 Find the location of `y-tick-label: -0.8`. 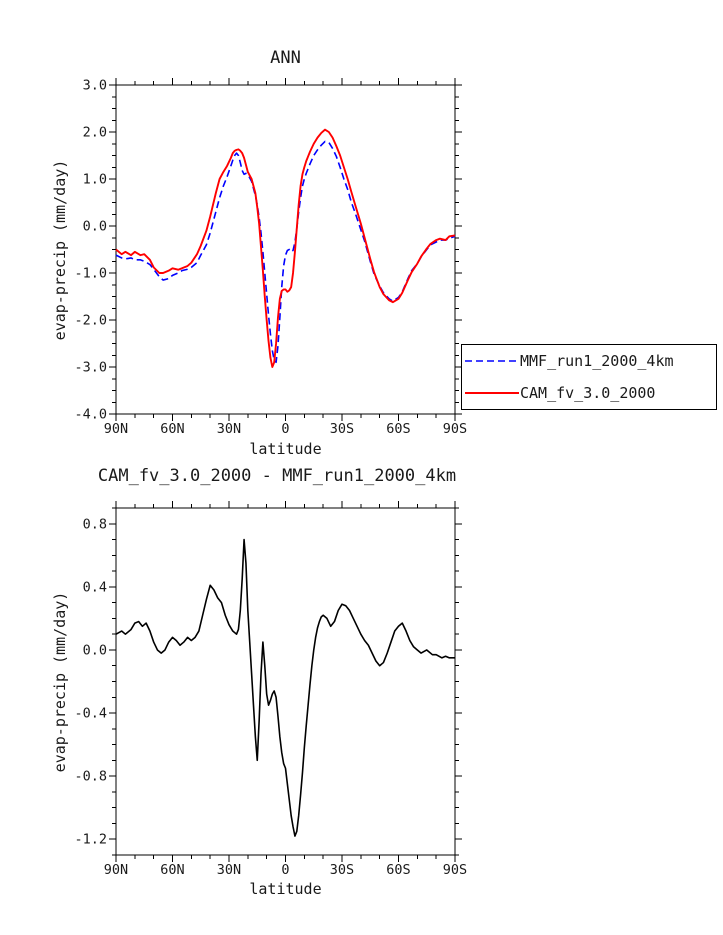

y-tick-label: -0.8 is located at coordinates (90, 777).